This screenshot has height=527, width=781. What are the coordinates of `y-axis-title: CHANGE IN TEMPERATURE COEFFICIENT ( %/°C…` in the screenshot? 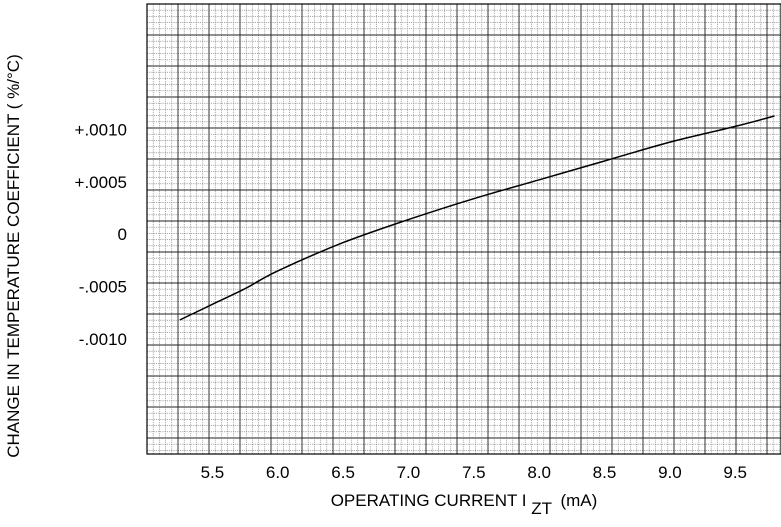 It's located at (13, 256).